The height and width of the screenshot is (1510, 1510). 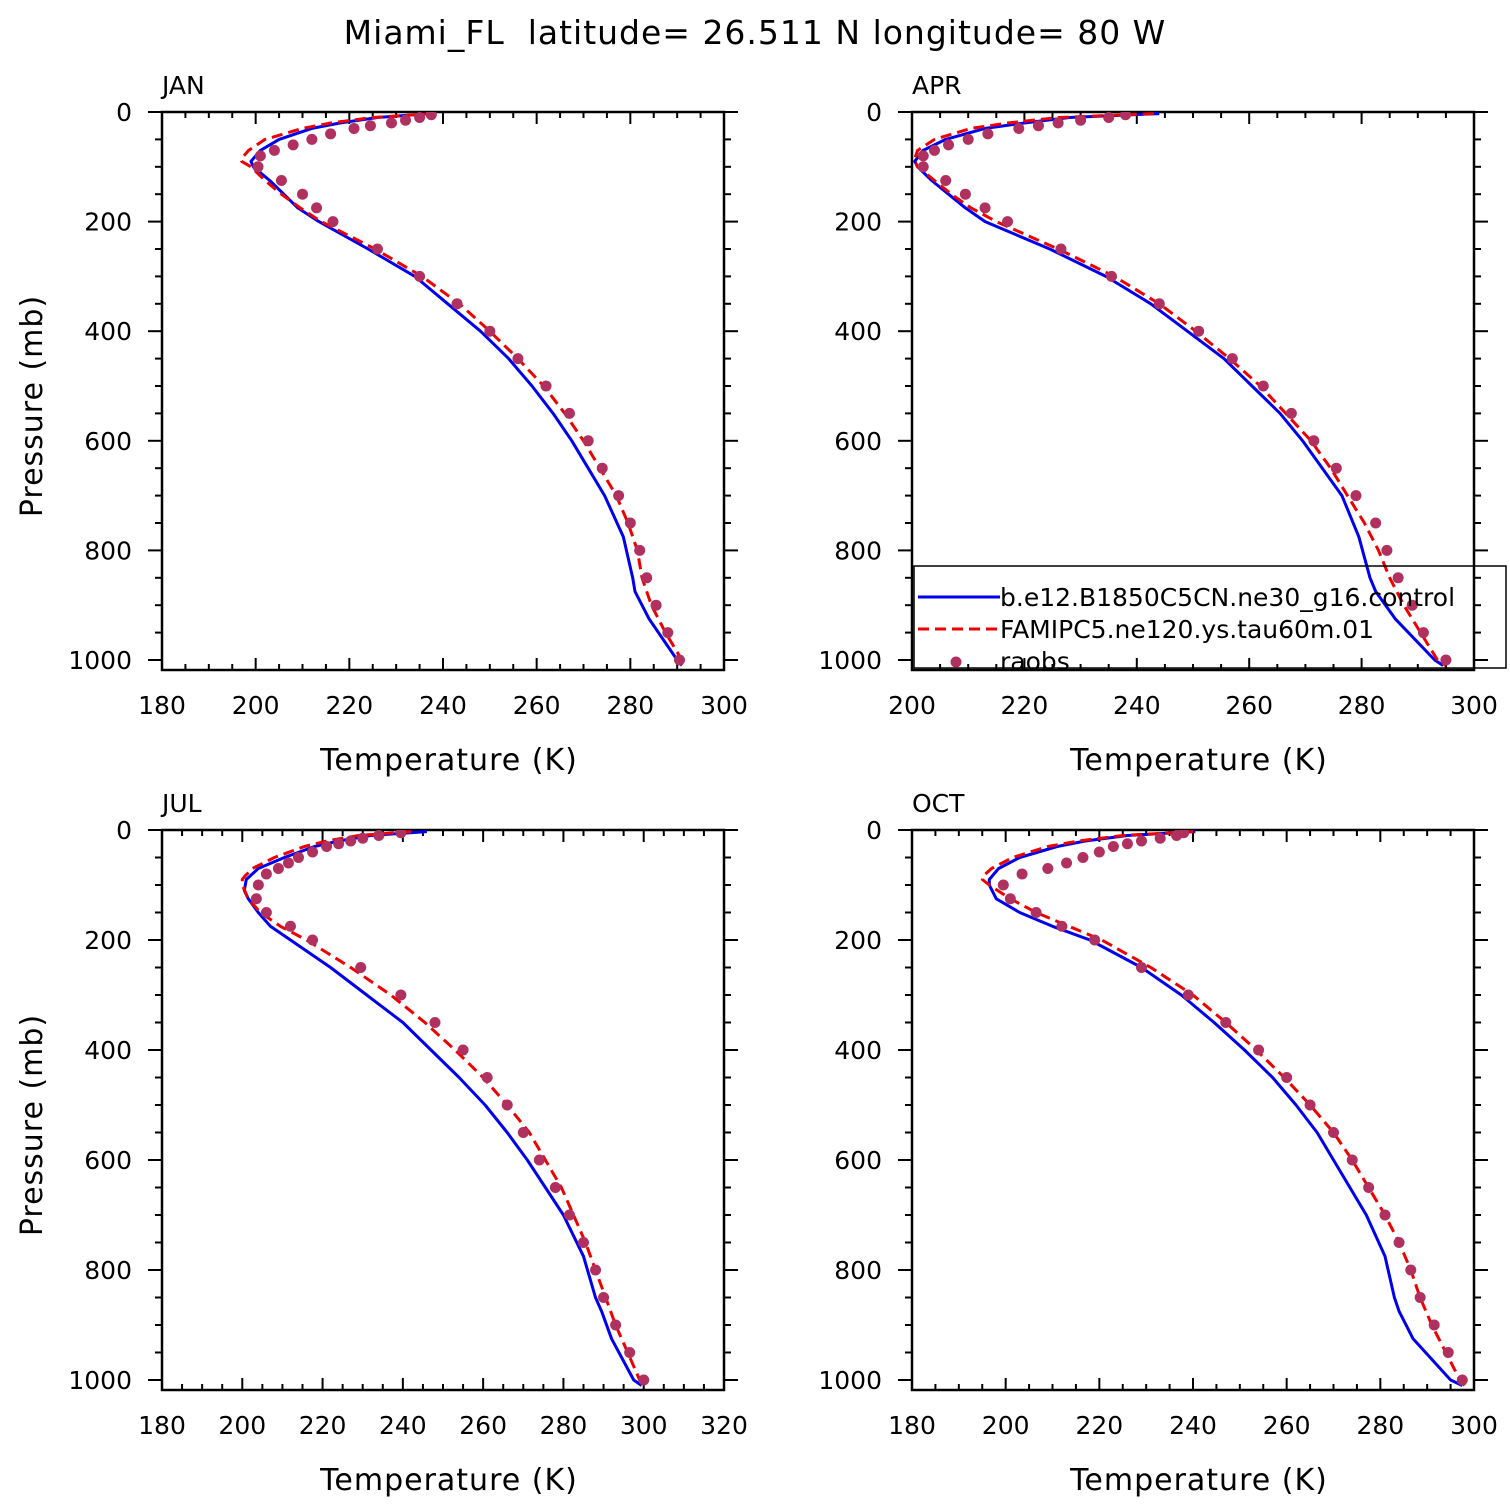 I want to click on panel-label: APR, so click(x=937, y=85).